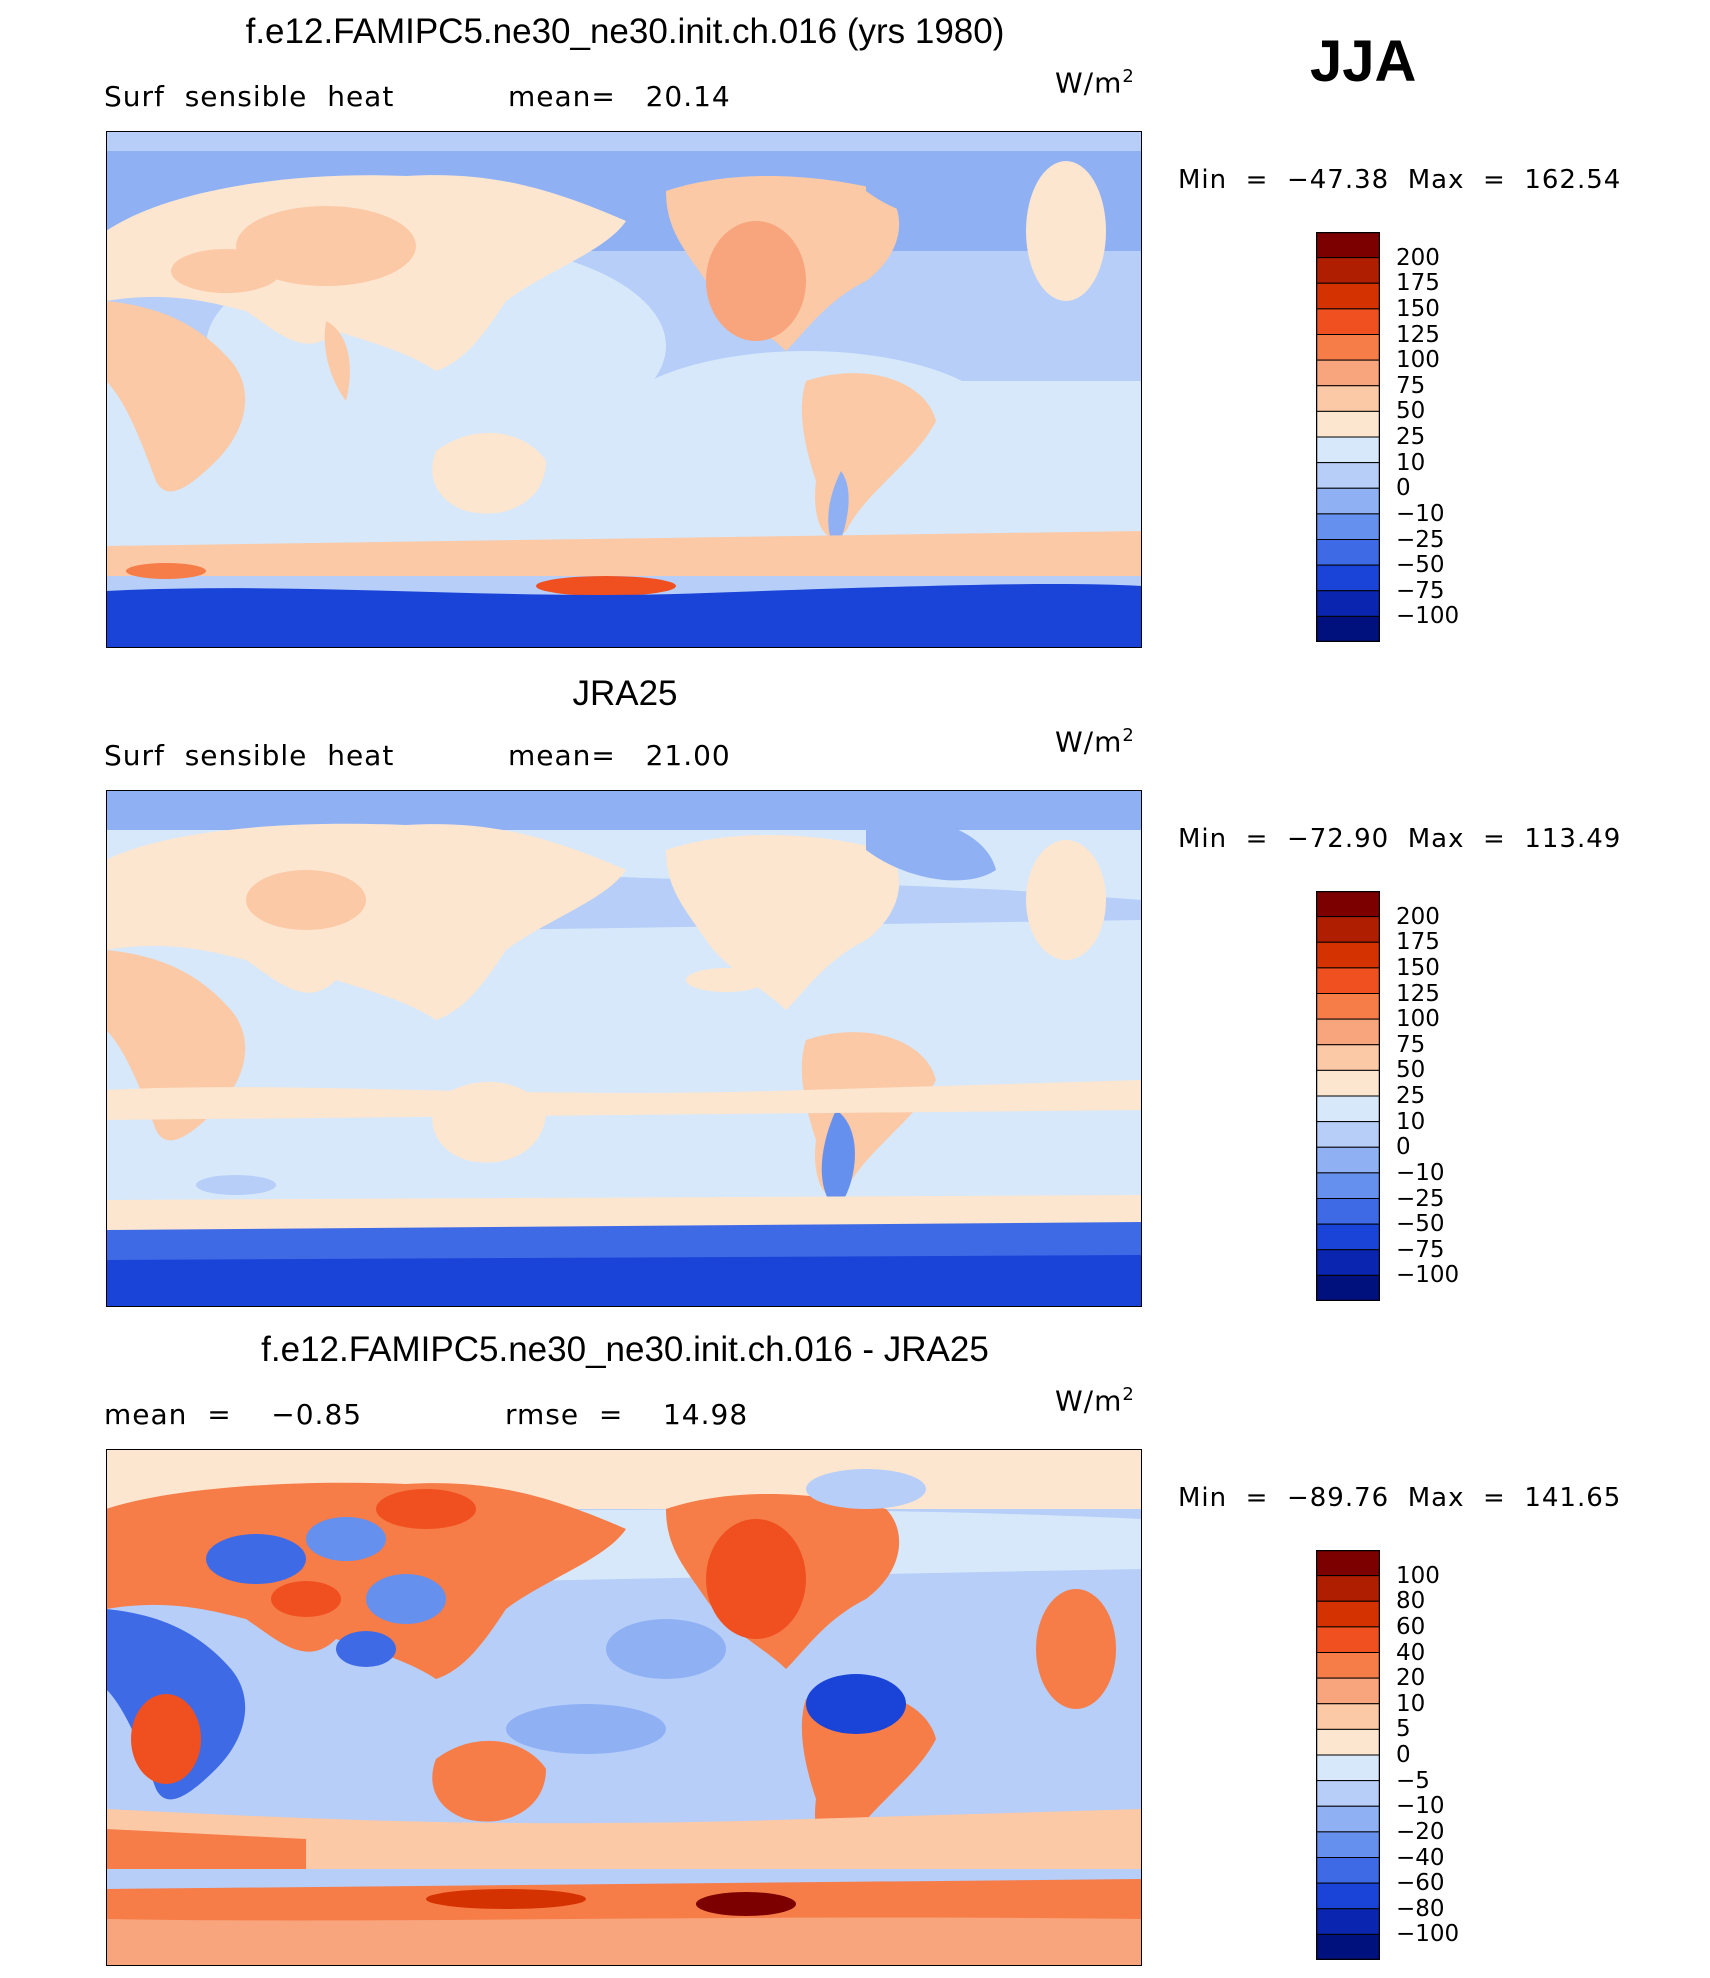  What do you see at coordinates (1400, 839) in the screenshot?
I see `min-max-readout: Min = −72.90 Max = 113.49` at bounding box center [1400, 839].